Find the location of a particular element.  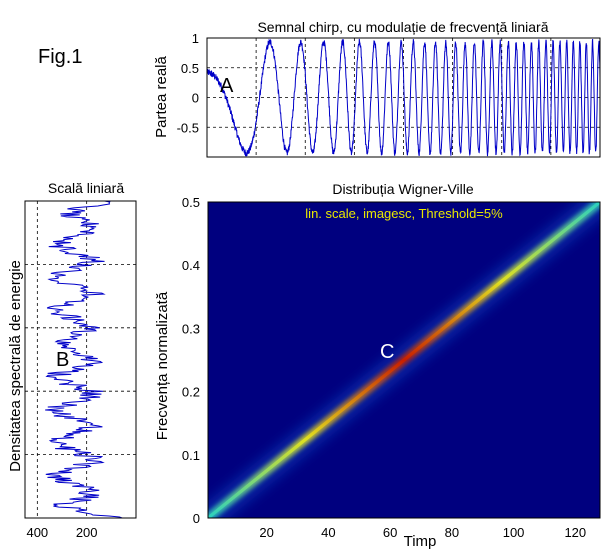

wigner-ytick-3: 0.3 is located at coordinates (191, 328).